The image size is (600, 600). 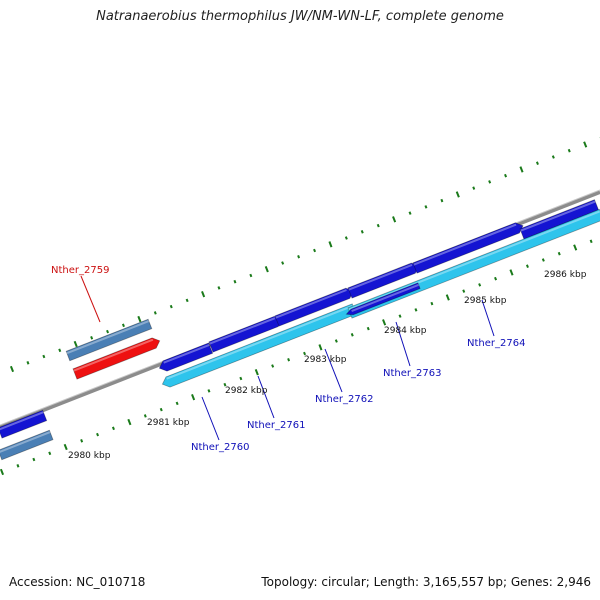 I want to click on kbp-label: 2980 kbp, so click(x=89, y=456).